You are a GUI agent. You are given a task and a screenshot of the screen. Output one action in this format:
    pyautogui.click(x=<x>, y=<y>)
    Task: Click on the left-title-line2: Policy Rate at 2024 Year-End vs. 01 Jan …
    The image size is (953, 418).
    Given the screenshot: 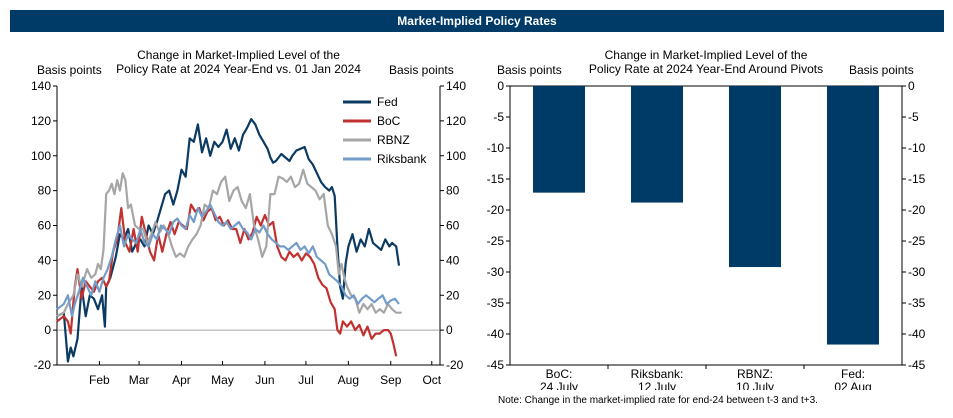 What is the action you would take?
    pyautogui.click(x=238, y=69)
    